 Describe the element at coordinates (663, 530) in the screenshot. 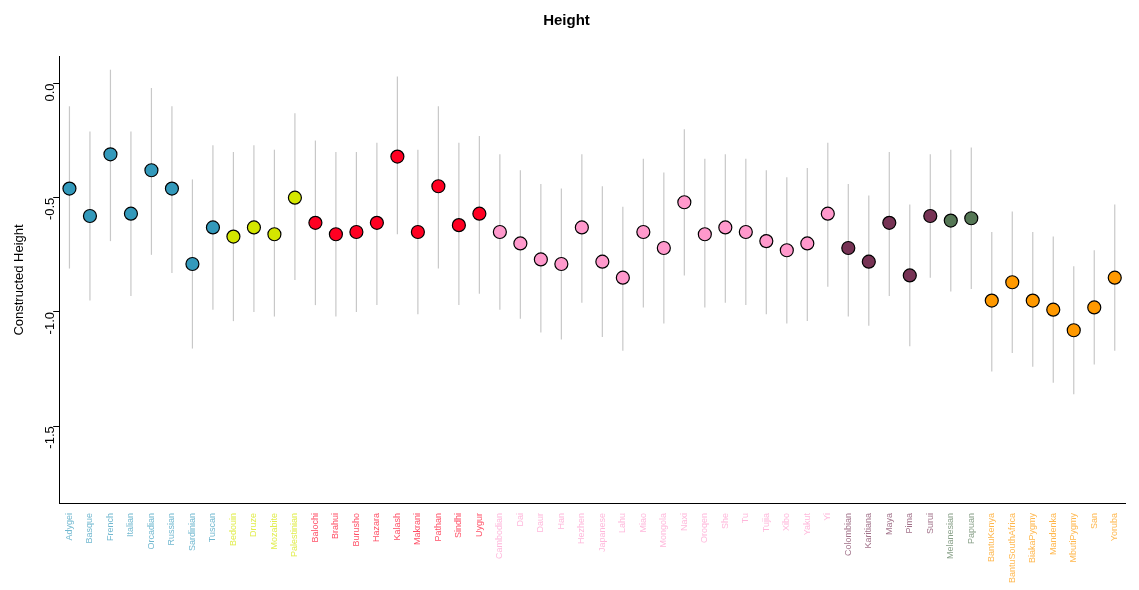

I see `x-tick-label: Mongola` at that location.